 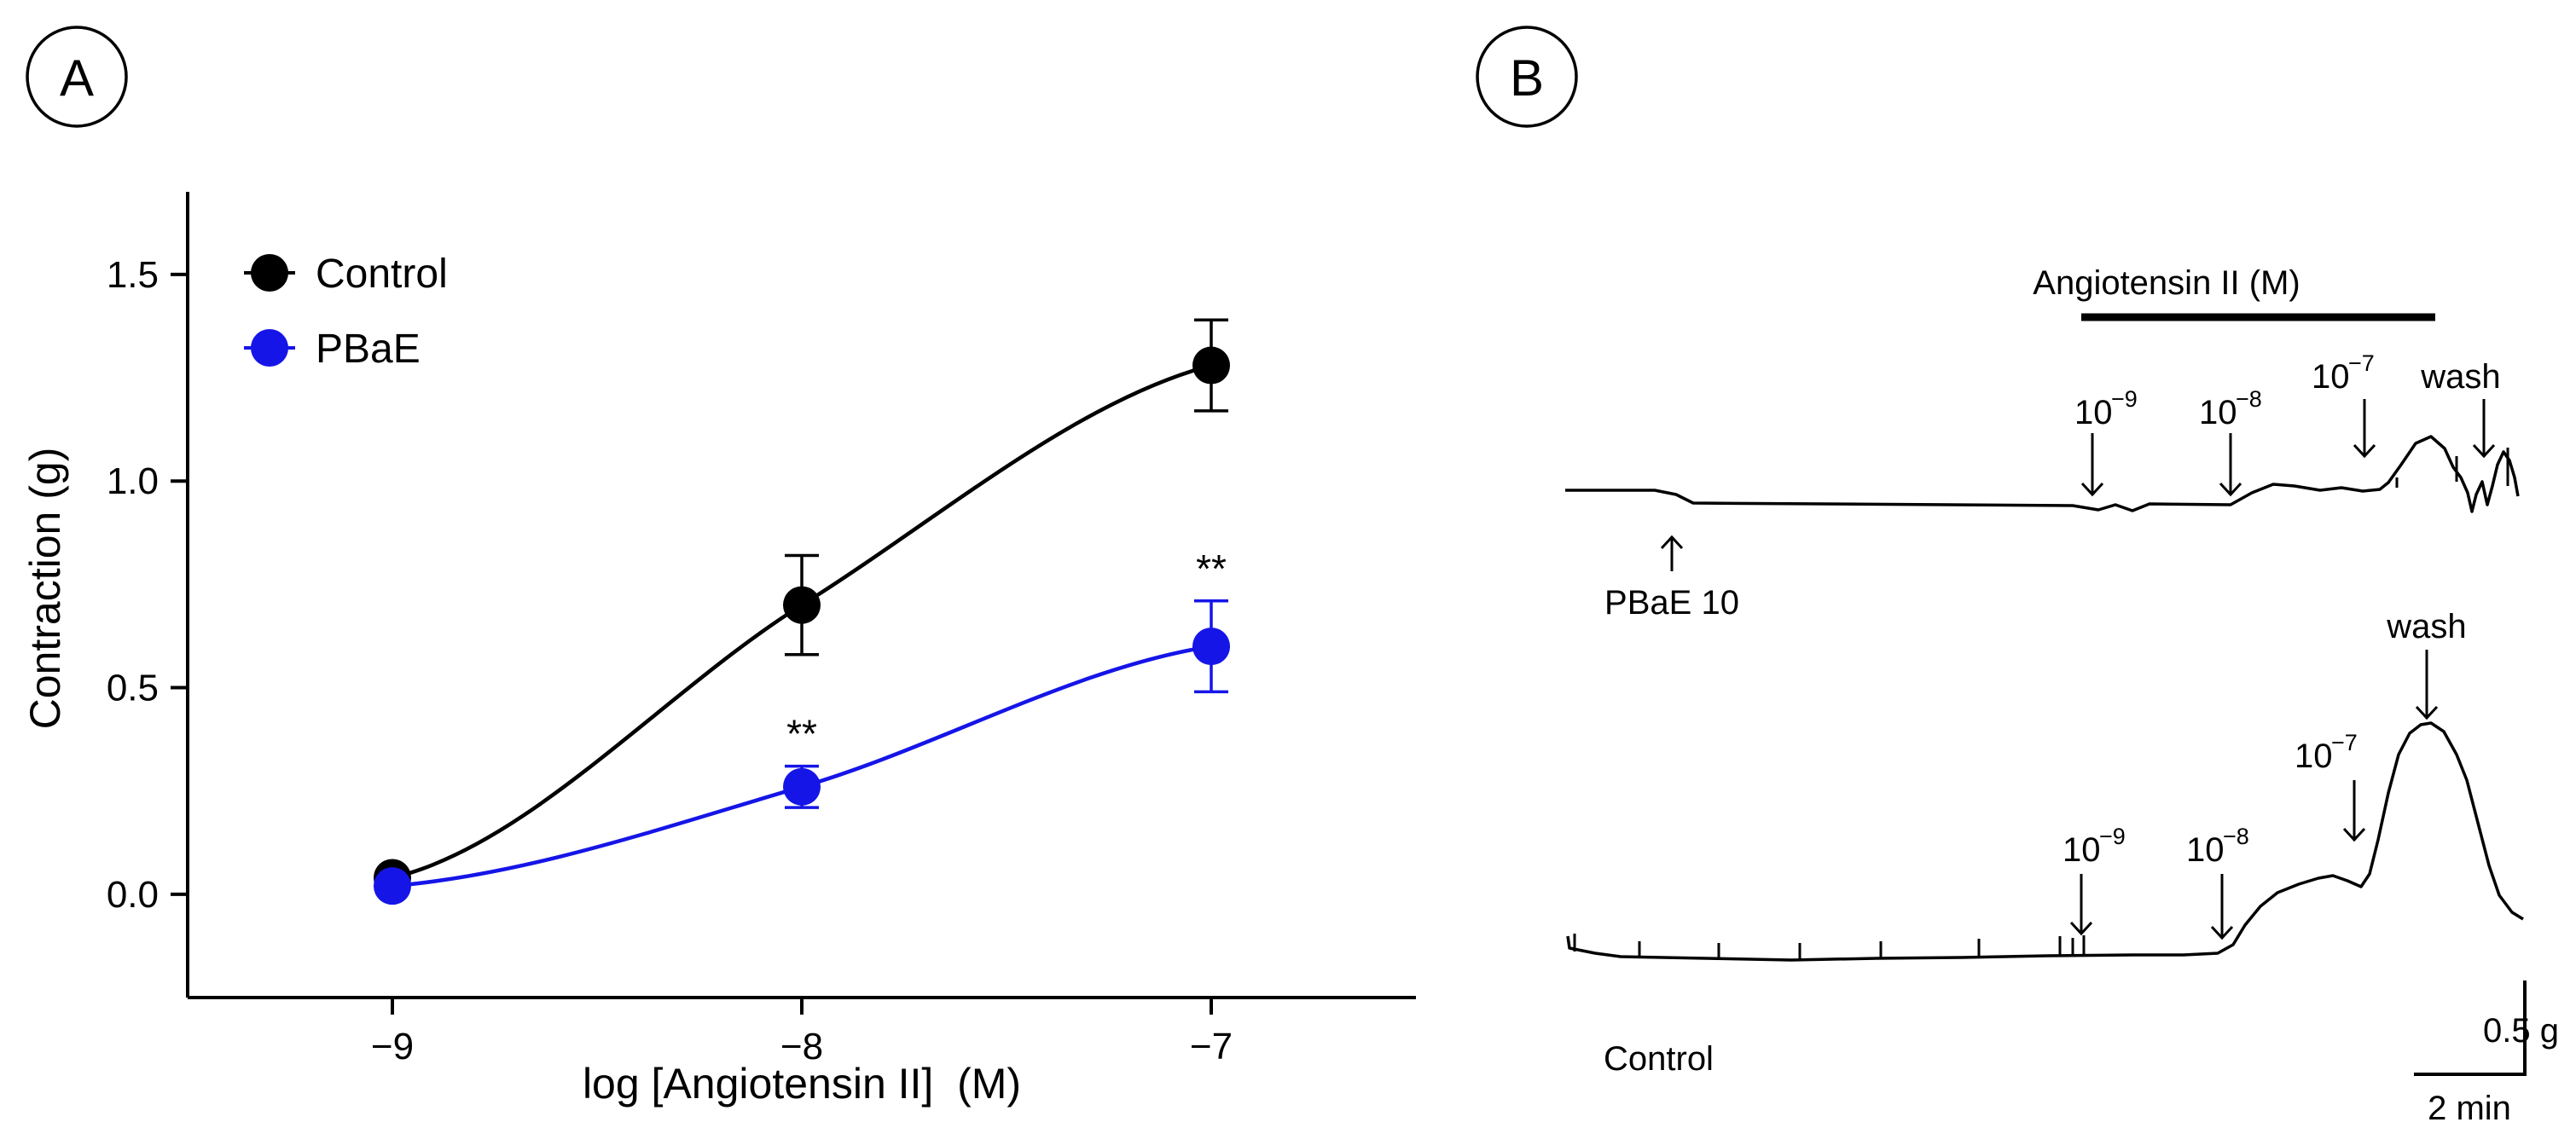 What do you see at coordinates (802, 1084) in the screenshot?
I see `x-axis-title: log [Angiotensin II] (M)` at bounding box center [802, 1084].